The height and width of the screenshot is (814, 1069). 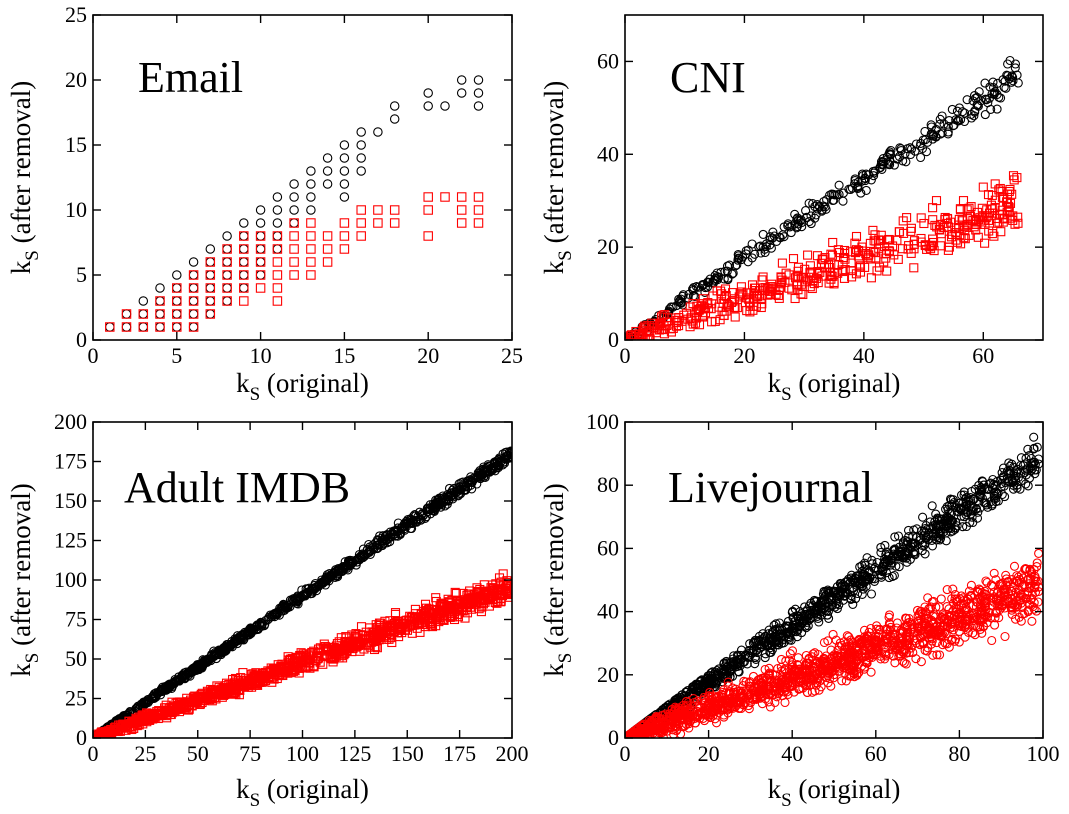 What do you see at coordinates (76, 144) in the screenshot?
I see `y-tick-label: 15` at bounding box center [76, 144].